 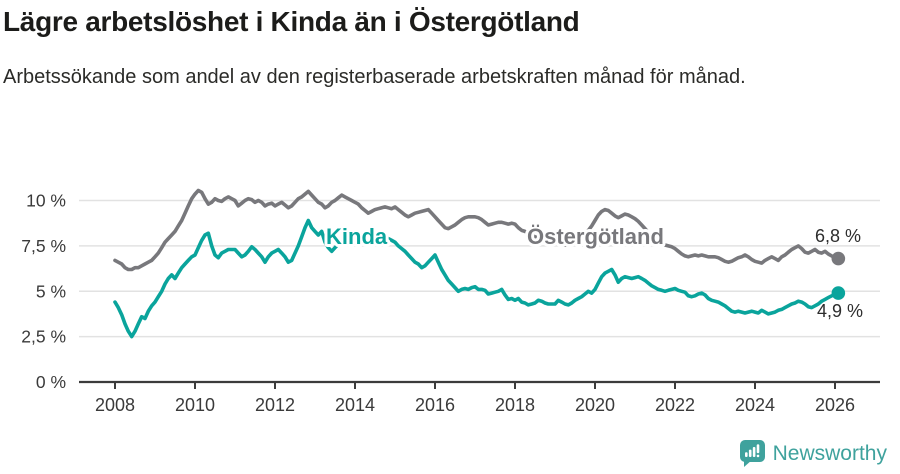 I want to click on newsworthy-logo-icon, so click(x=752, y=453).